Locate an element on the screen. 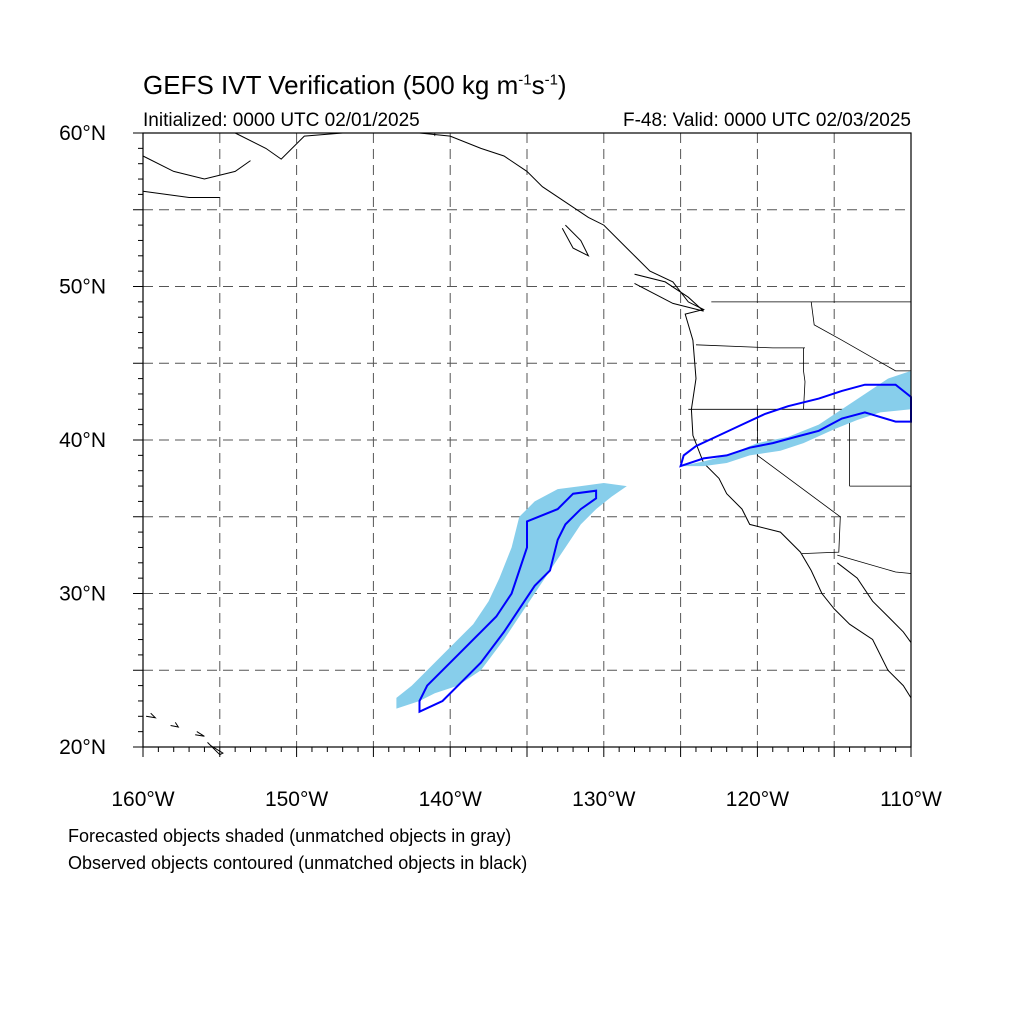 This screenshot has height=1024, width=1024. lat-label: 40°N is located at coordinates (82, 440).